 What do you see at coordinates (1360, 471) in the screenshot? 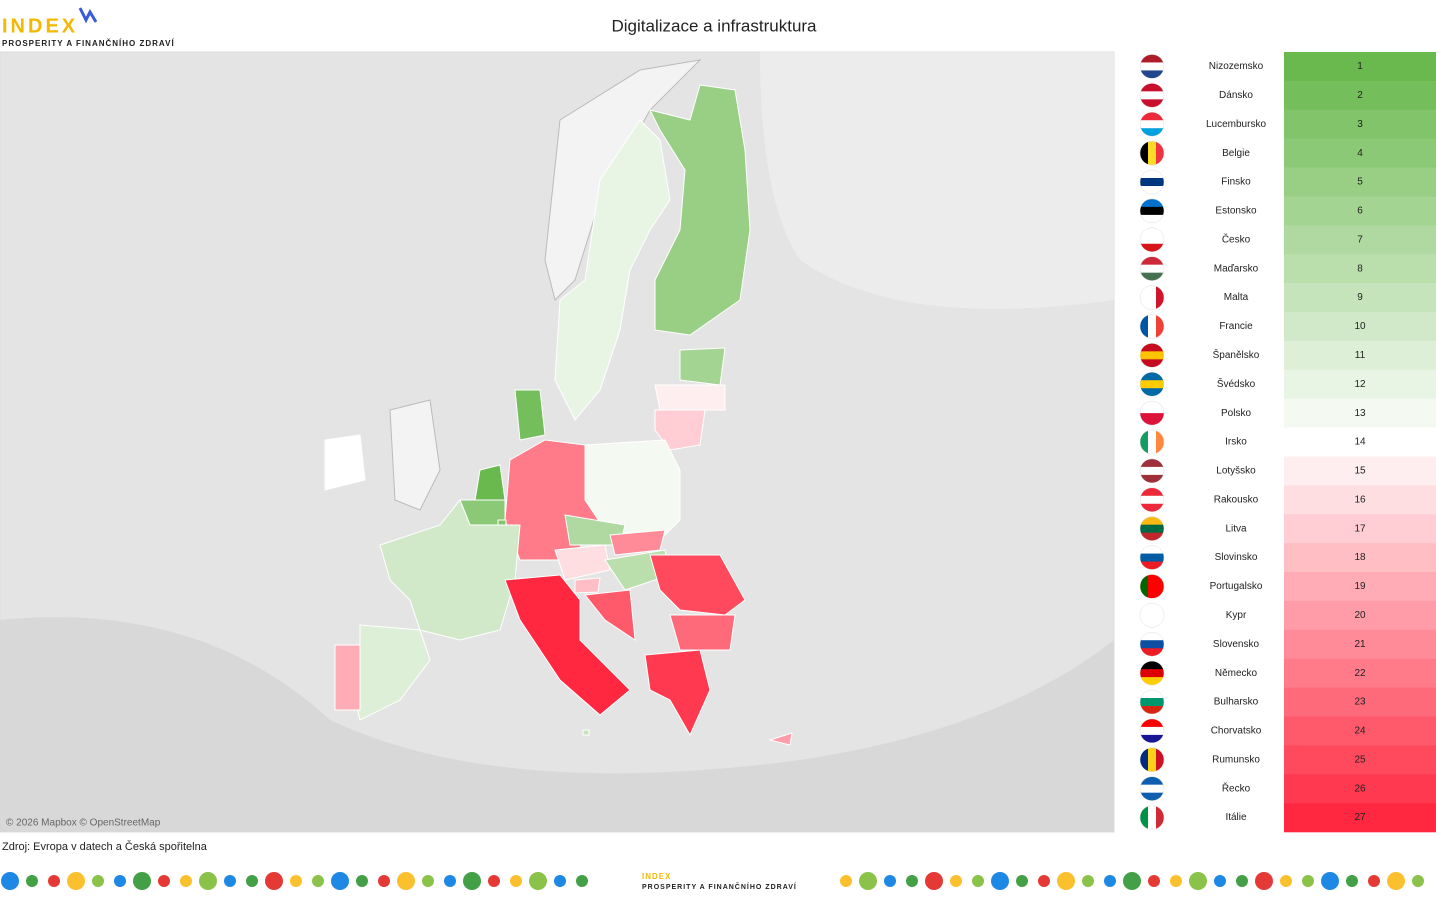
I see `rank-value: 15` at bounding box center [1360, 471].